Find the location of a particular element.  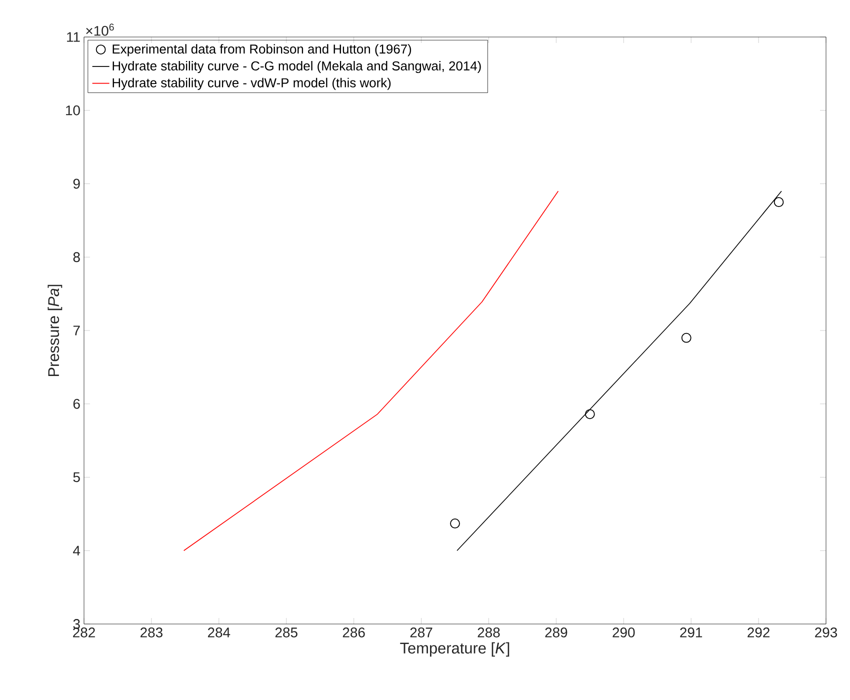

x-tick-label: 289 is located at coordinates (556, 633).